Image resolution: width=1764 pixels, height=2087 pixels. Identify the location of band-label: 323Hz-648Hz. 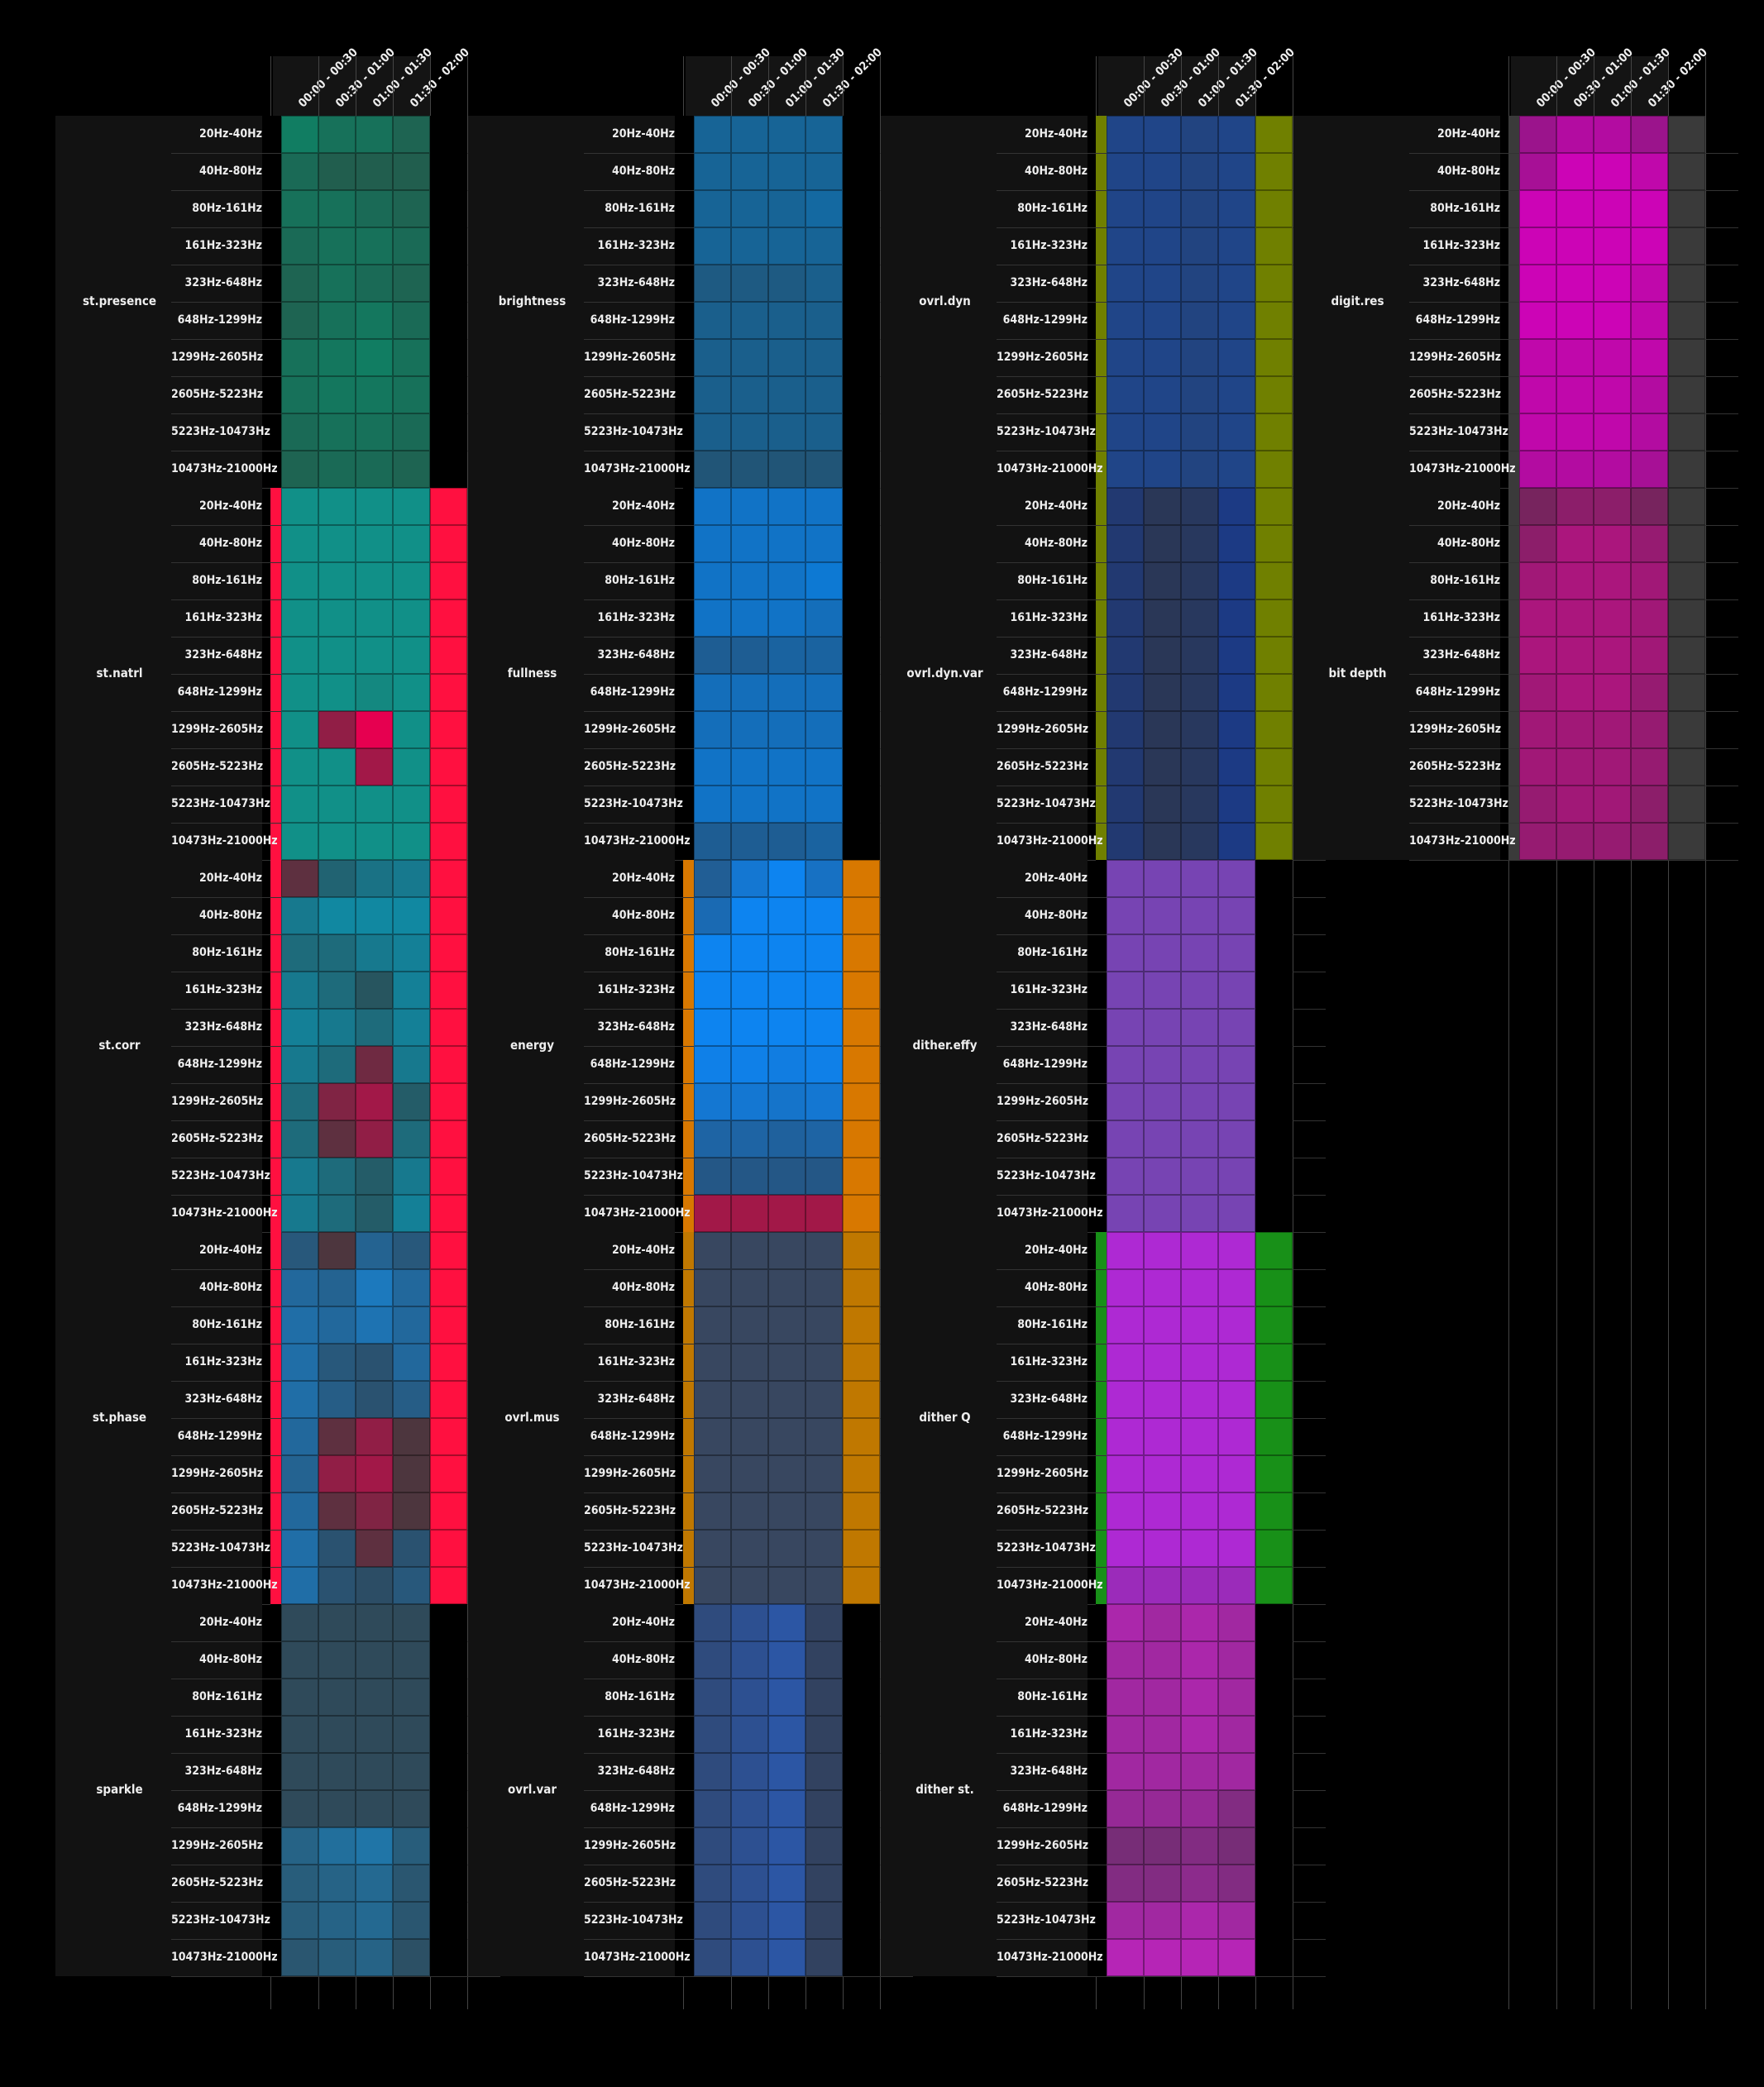
(1461, 282).